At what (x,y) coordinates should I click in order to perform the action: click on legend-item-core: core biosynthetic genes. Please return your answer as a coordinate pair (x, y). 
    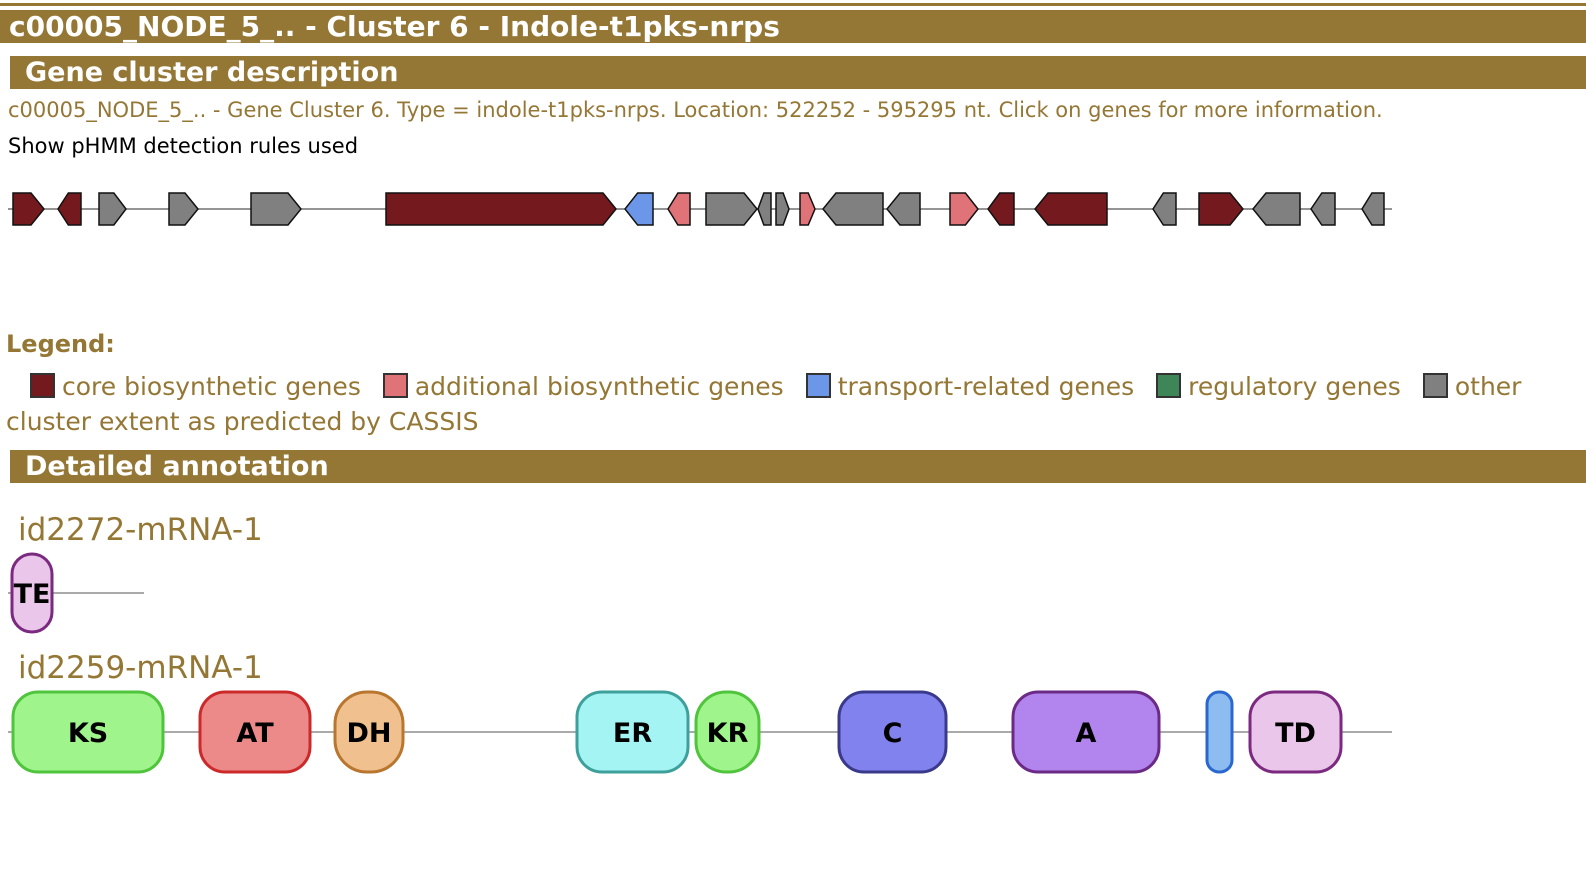
    Looking at the image, I should click on (195, 386).